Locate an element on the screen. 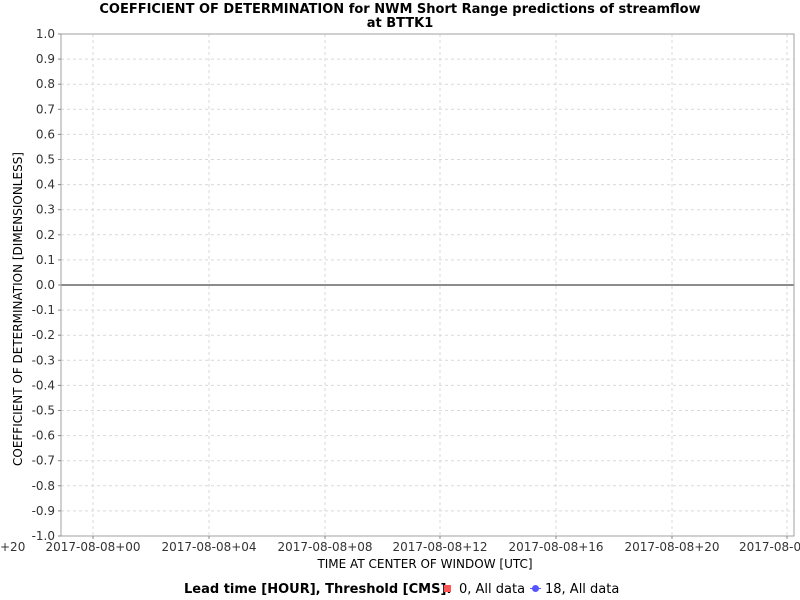 This screenshot has width=800, height=600. y-tick-label: 1.0 is located at coordinates (45, 34).